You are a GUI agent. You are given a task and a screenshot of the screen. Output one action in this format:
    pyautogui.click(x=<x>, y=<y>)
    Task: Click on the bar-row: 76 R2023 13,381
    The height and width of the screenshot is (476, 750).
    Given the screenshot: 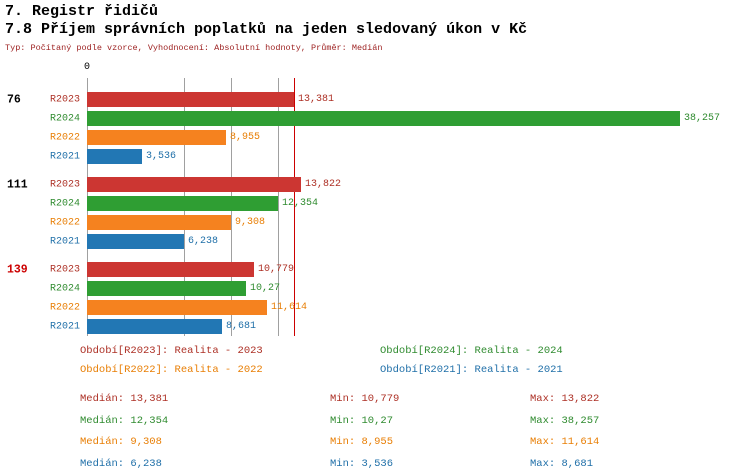 What is the action you would take?
    pyautogui.click(x=375, y=99)
    